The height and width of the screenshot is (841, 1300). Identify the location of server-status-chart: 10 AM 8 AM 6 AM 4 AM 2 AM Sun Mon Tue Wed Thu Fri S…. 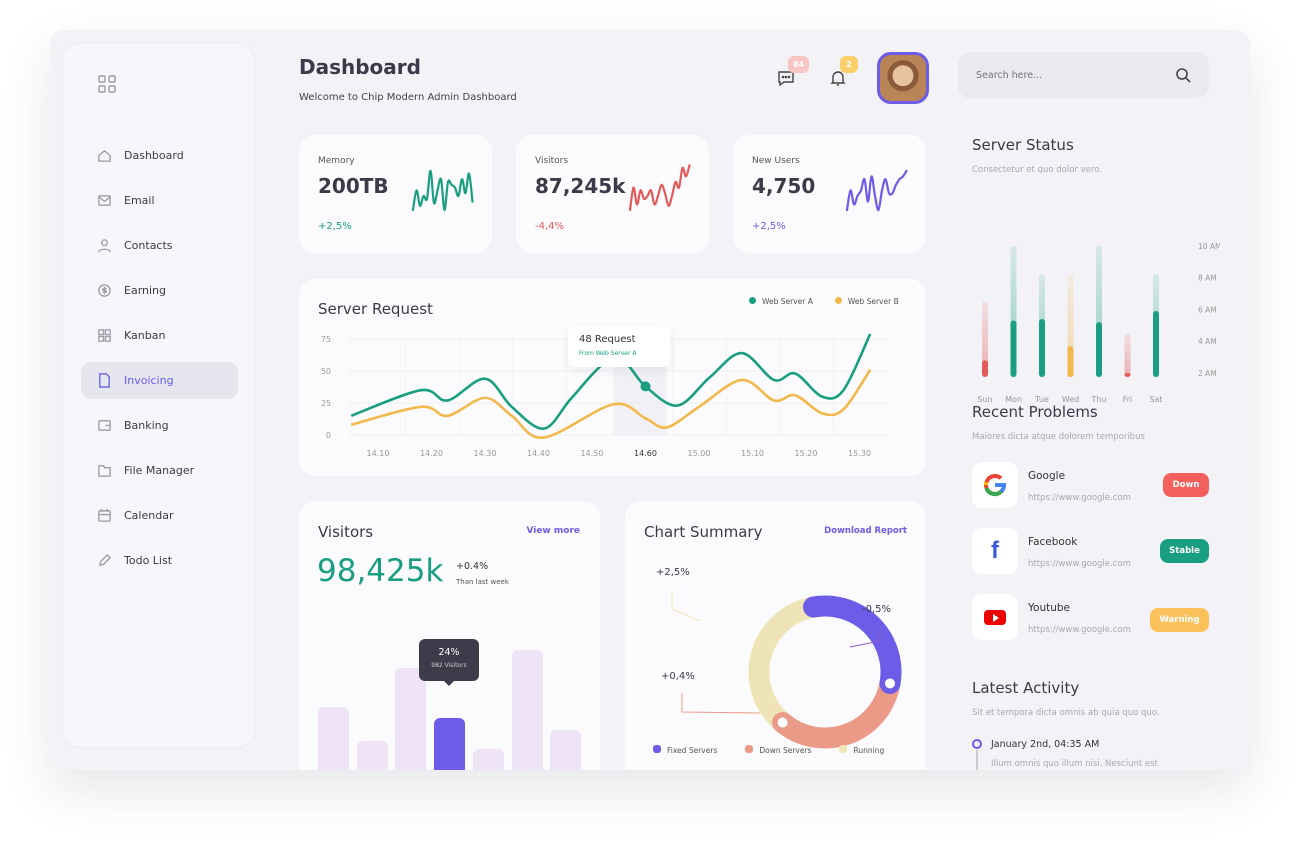
(1090, 305).